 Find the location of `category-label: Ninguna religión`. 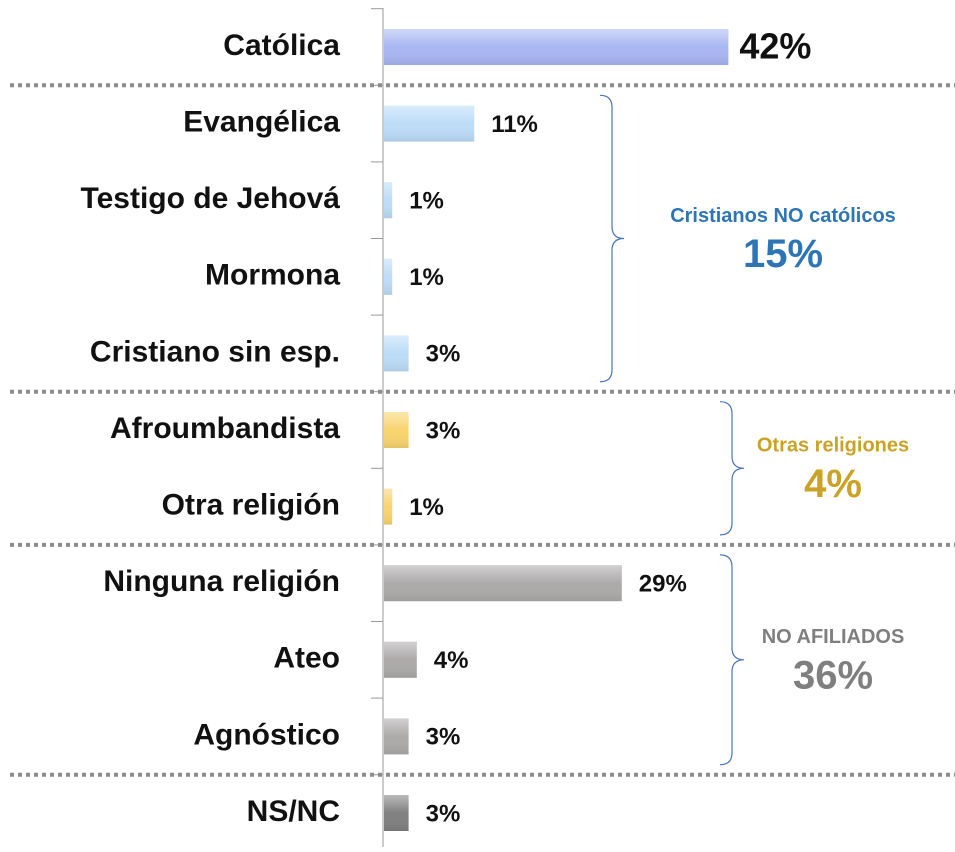

category-label: Ninguna religión is located at coordinates (221, 581).